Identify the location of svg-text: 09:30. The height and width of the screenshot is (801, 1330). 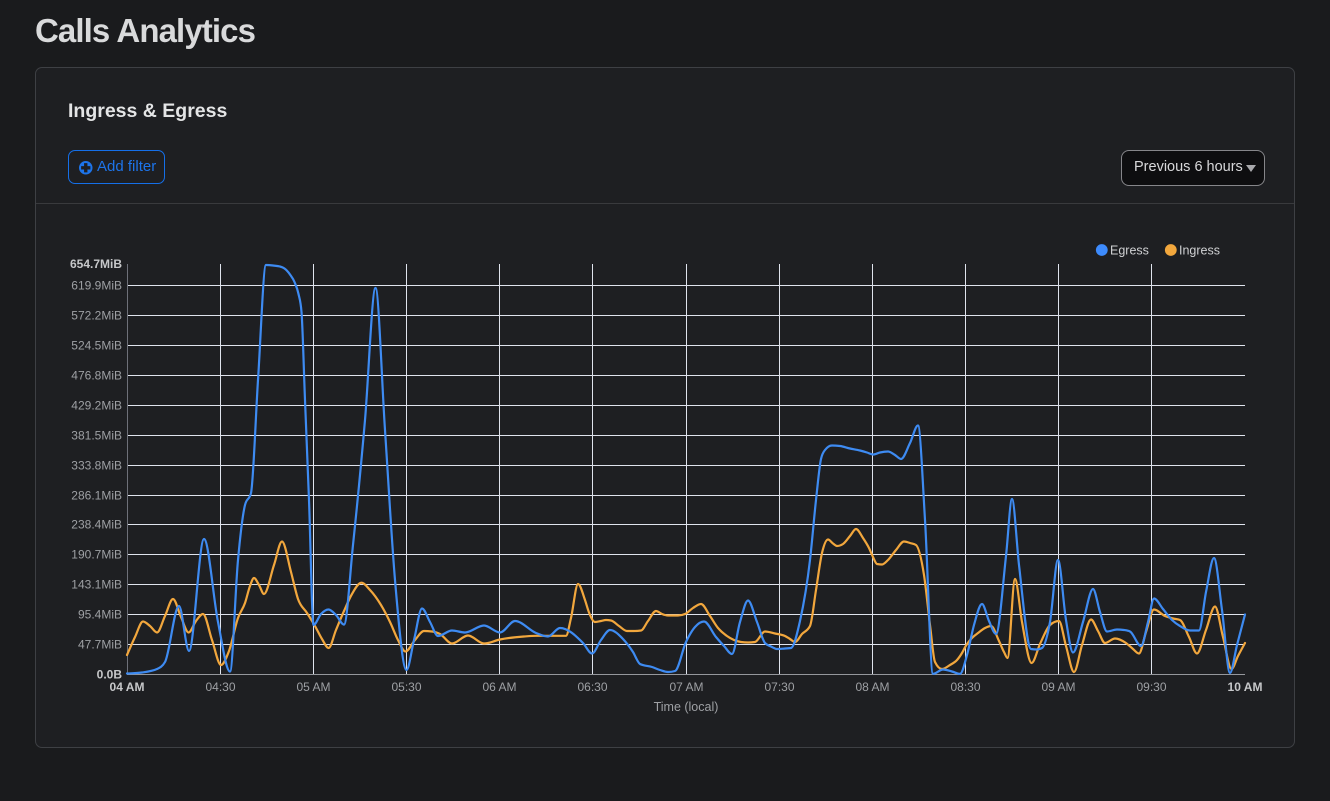
(1151, 687).